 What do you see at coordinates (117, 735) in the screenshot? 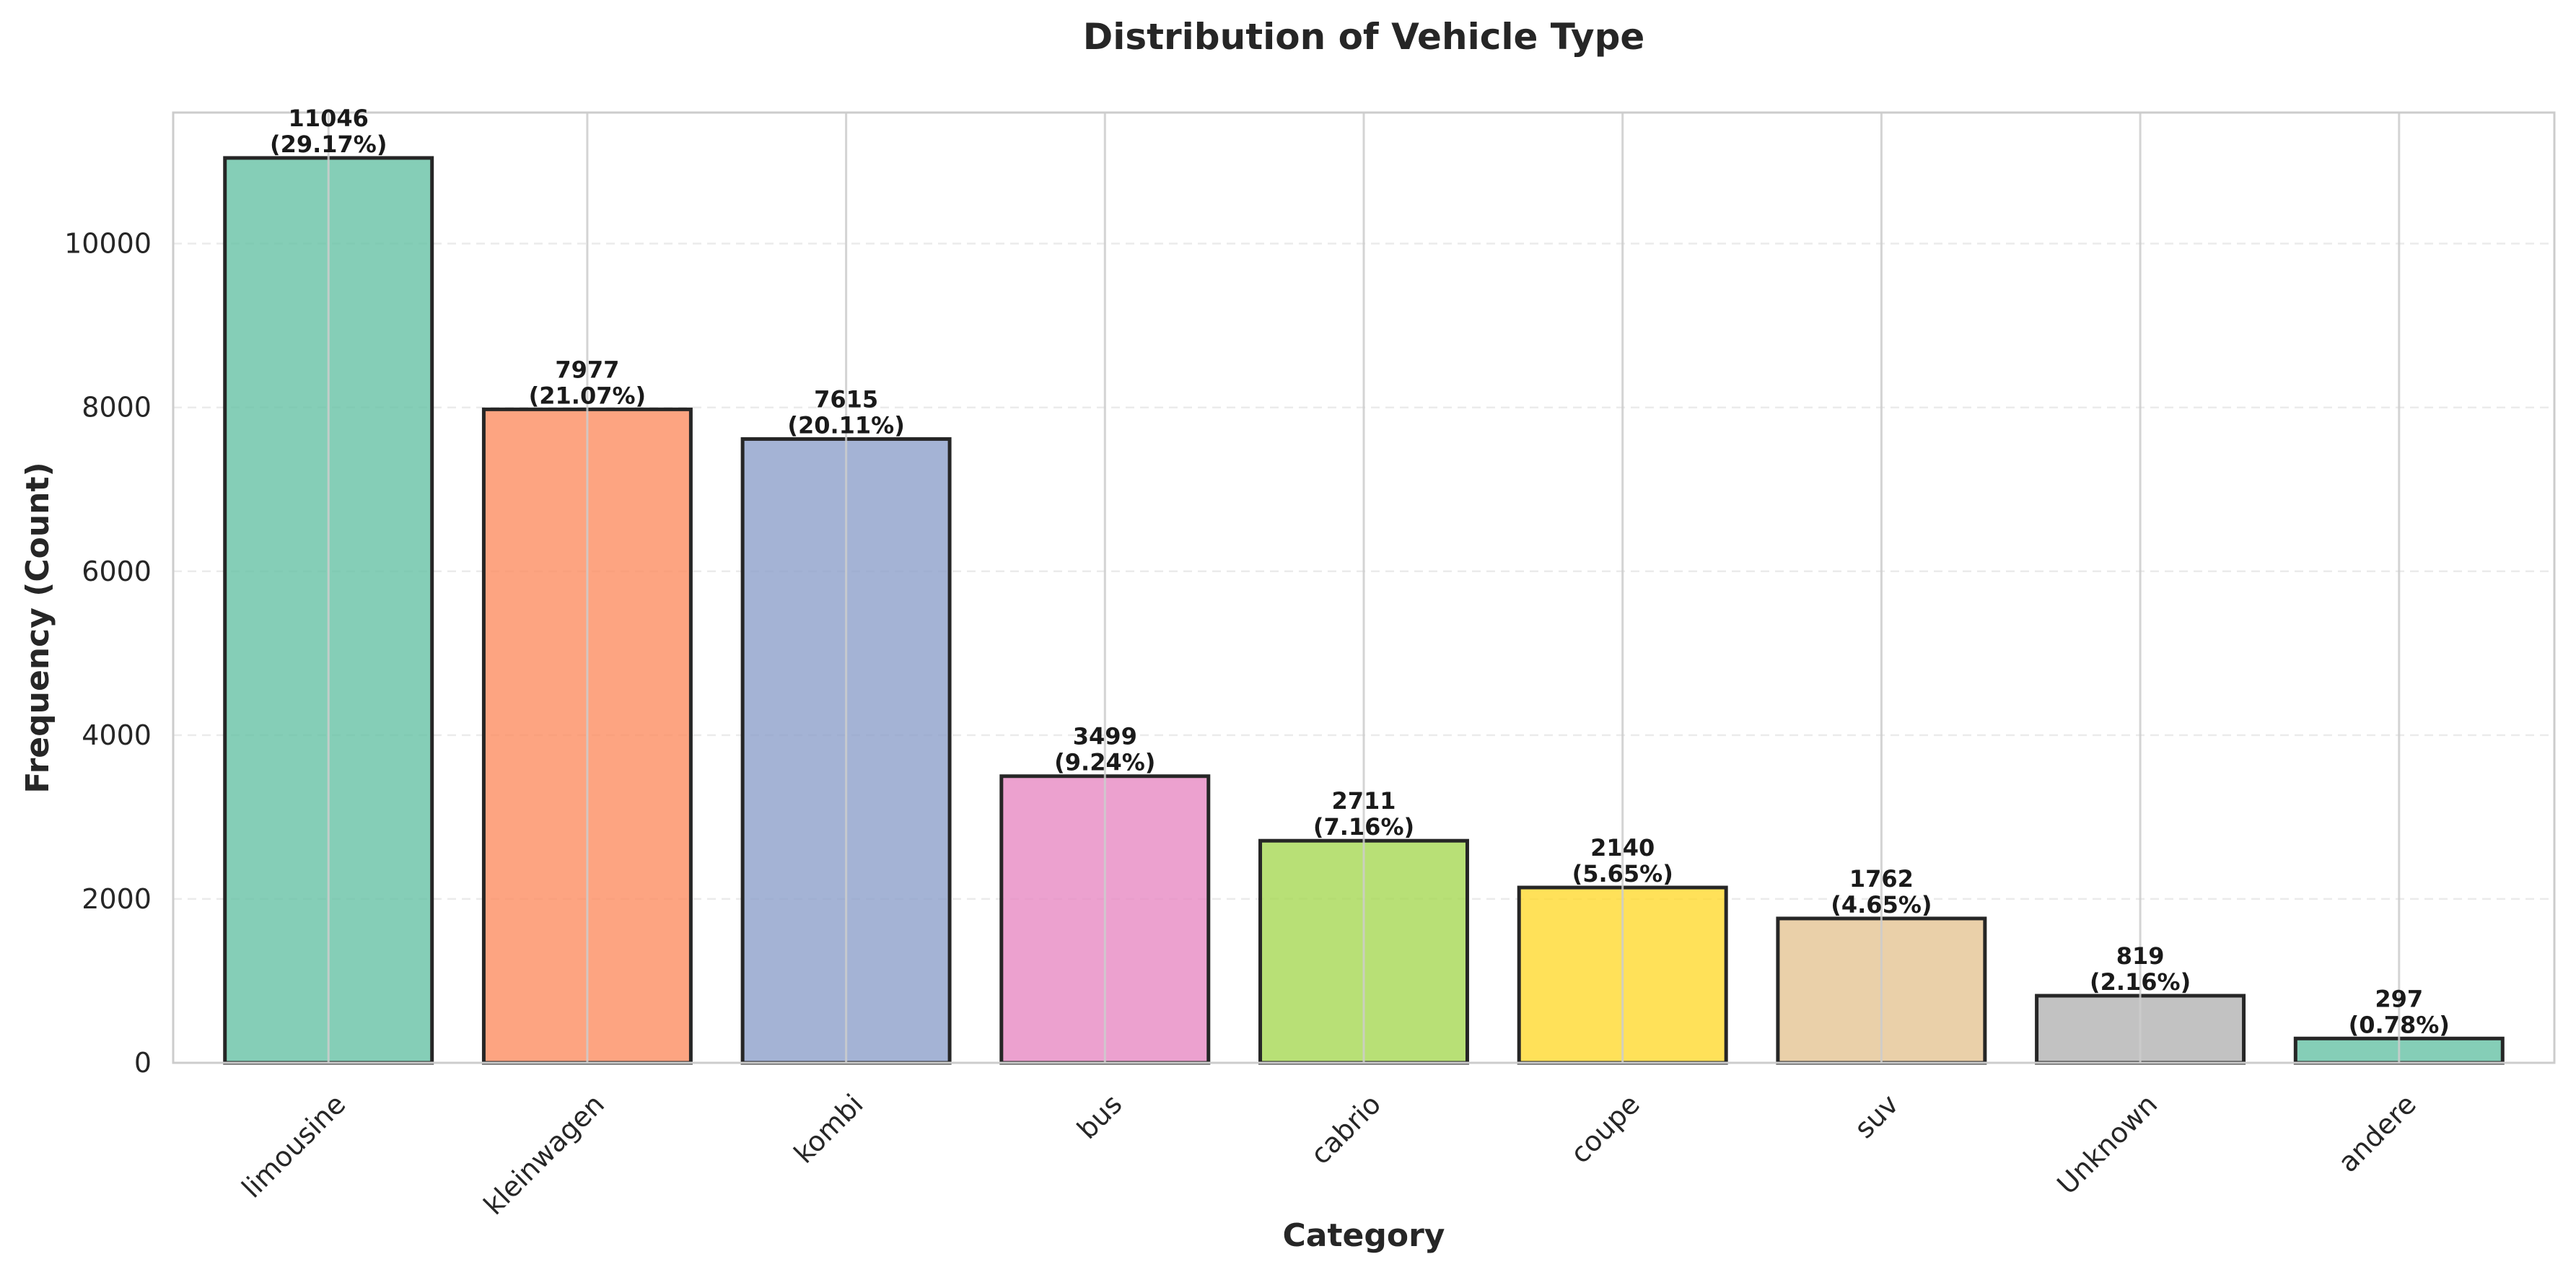
I see `y-tick-label: 4000` at bounding box center [117, 735].